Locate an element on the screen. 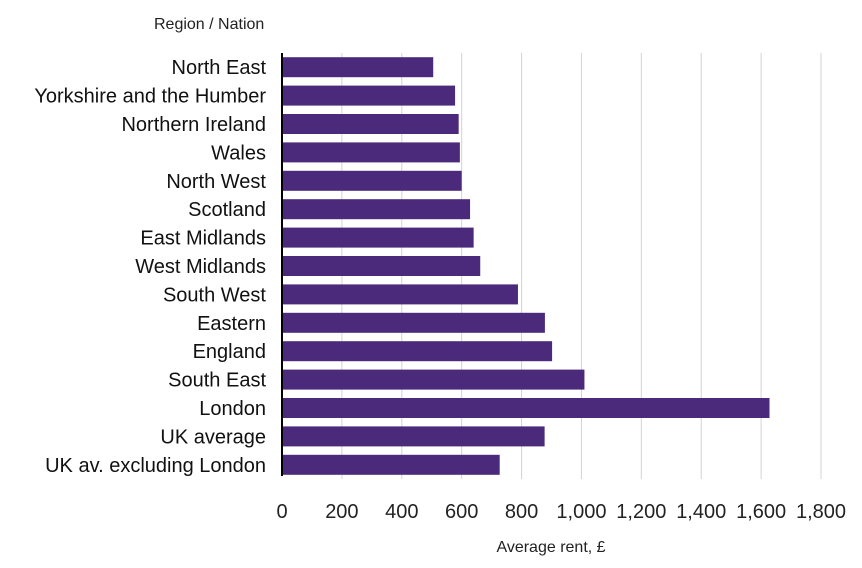 The height and width of the screenshot is (568, 862). x-tick-labels: 0 200 400 600 800 1,000 1,200 1,400 1,600 1,800 is located at coordinates (561, 512).